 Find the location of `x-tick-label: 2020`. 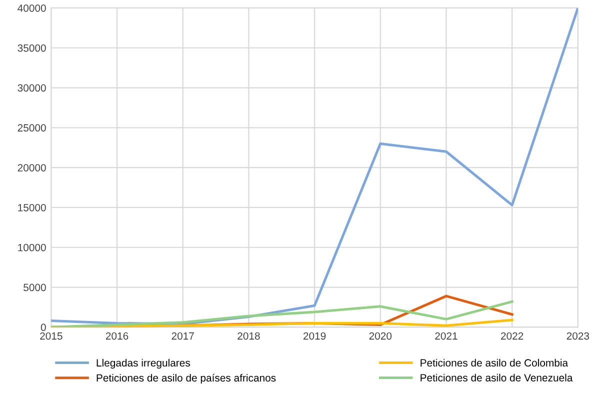

x-tick-label: 2020 is located at coordinates (380, 336).